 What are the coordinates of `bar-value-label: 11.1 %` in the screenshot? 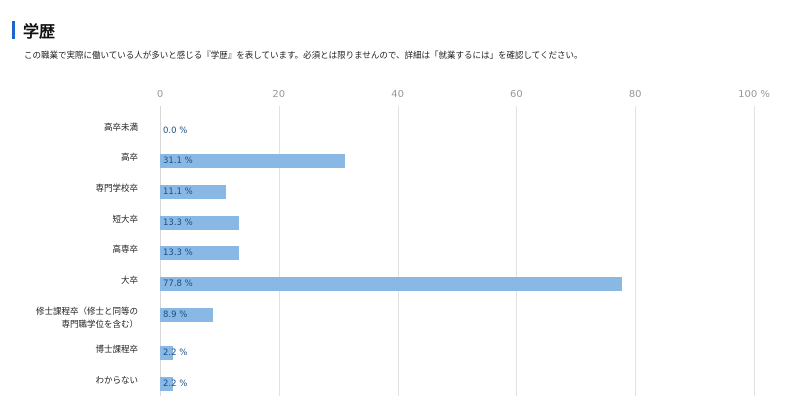 It's located at (178, 192).